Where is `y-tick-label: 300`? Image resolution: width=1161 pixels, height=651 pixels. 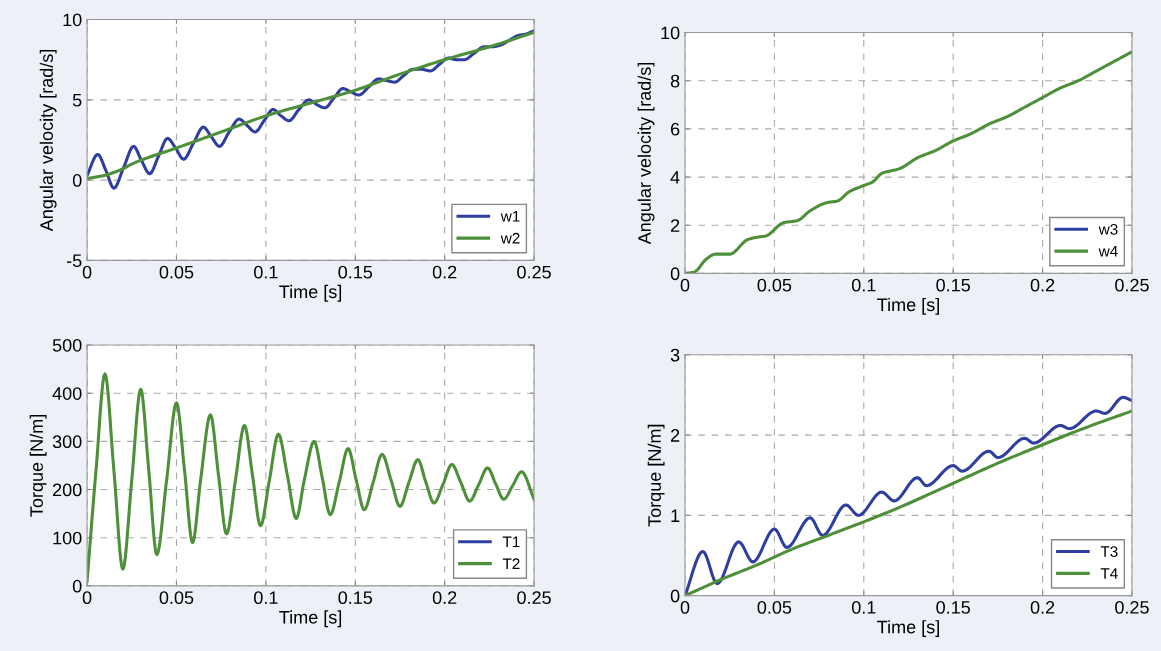
y-tick-label: 300 is located at coordinates (67, 442).